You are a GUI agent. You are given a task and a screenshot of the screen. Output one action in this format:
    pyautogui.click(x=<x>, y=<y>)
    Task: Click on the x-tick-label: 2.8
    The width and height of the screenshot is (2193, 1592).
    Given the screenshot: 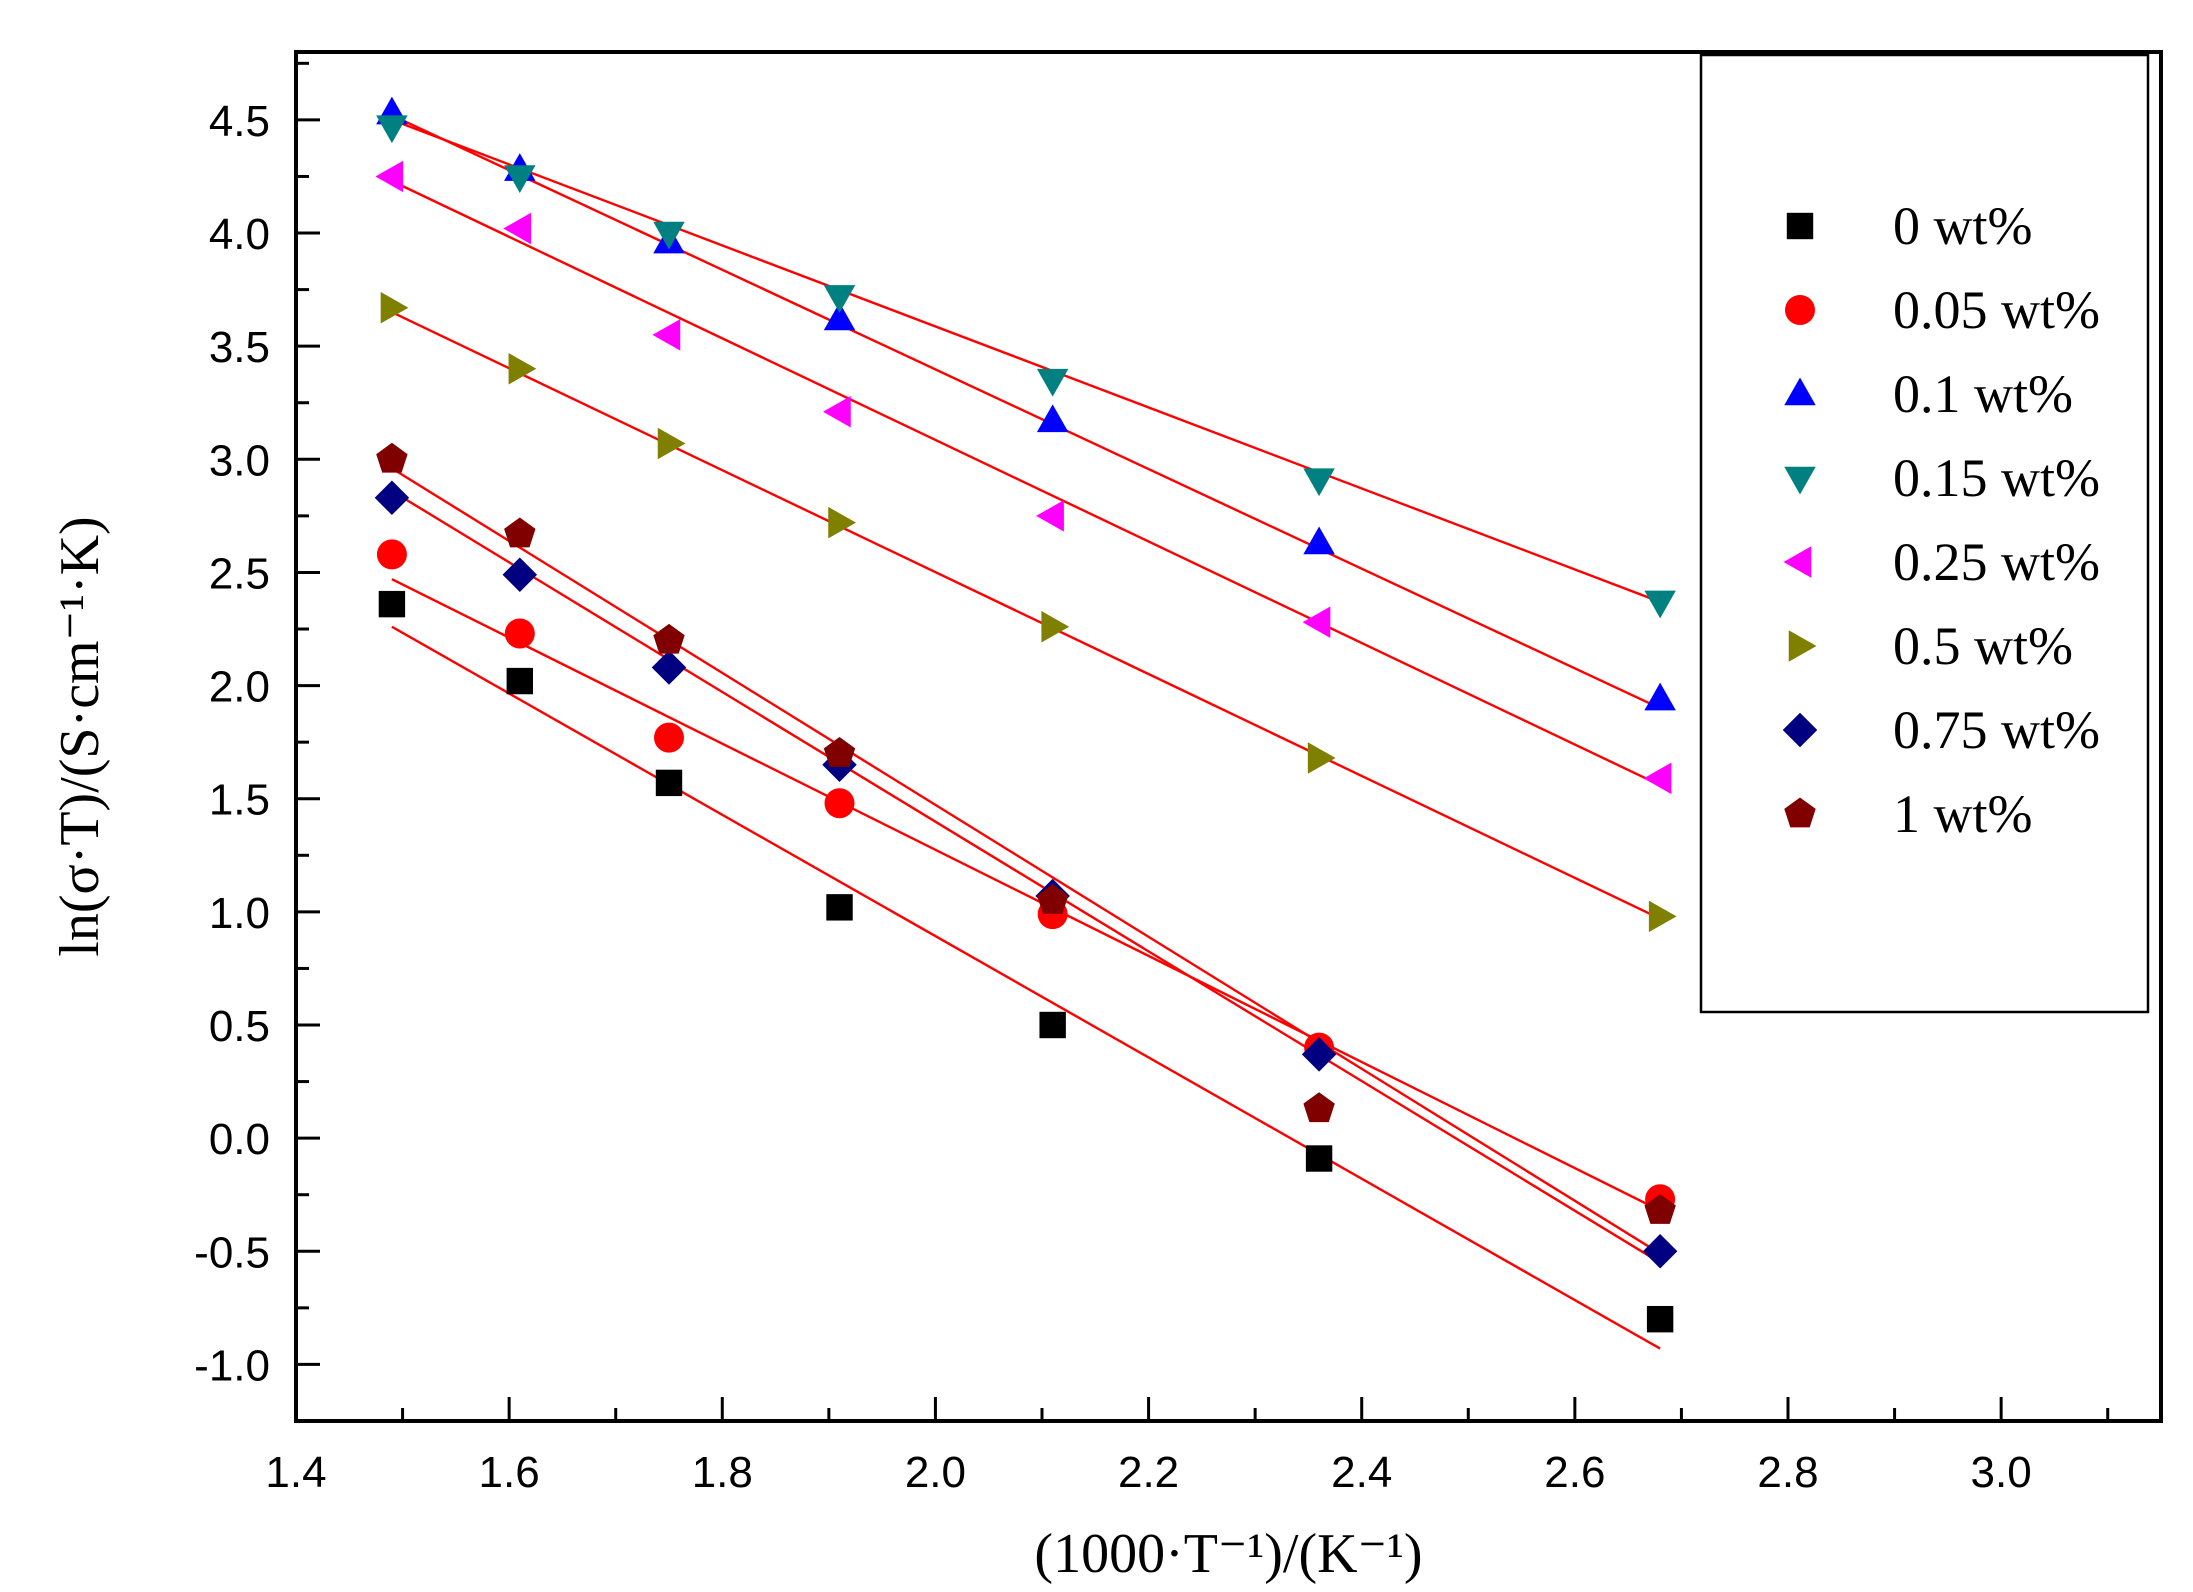 What is the action you would take?
    pyautogui.click(x=1787, y=1472)
    